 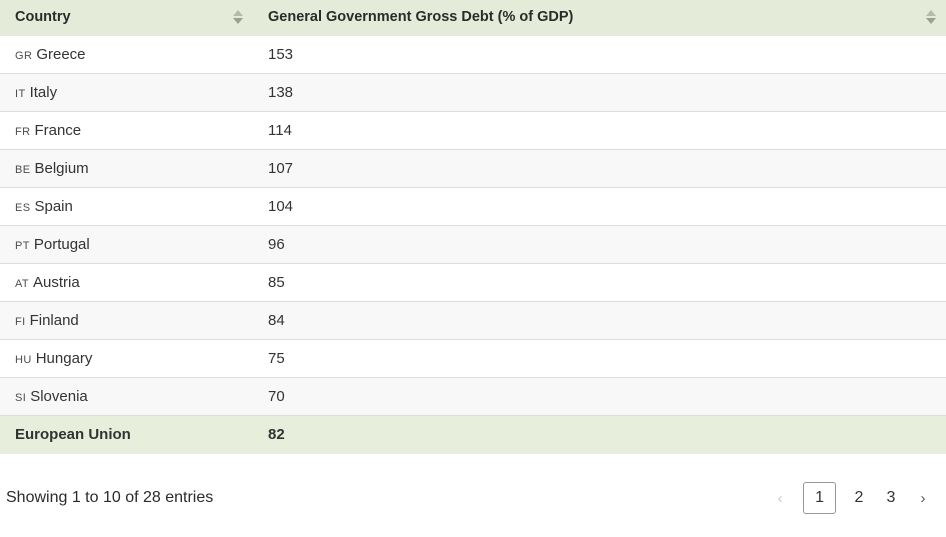 I want to click on table-row: FI Finland 84, so click(x=473, y=319).